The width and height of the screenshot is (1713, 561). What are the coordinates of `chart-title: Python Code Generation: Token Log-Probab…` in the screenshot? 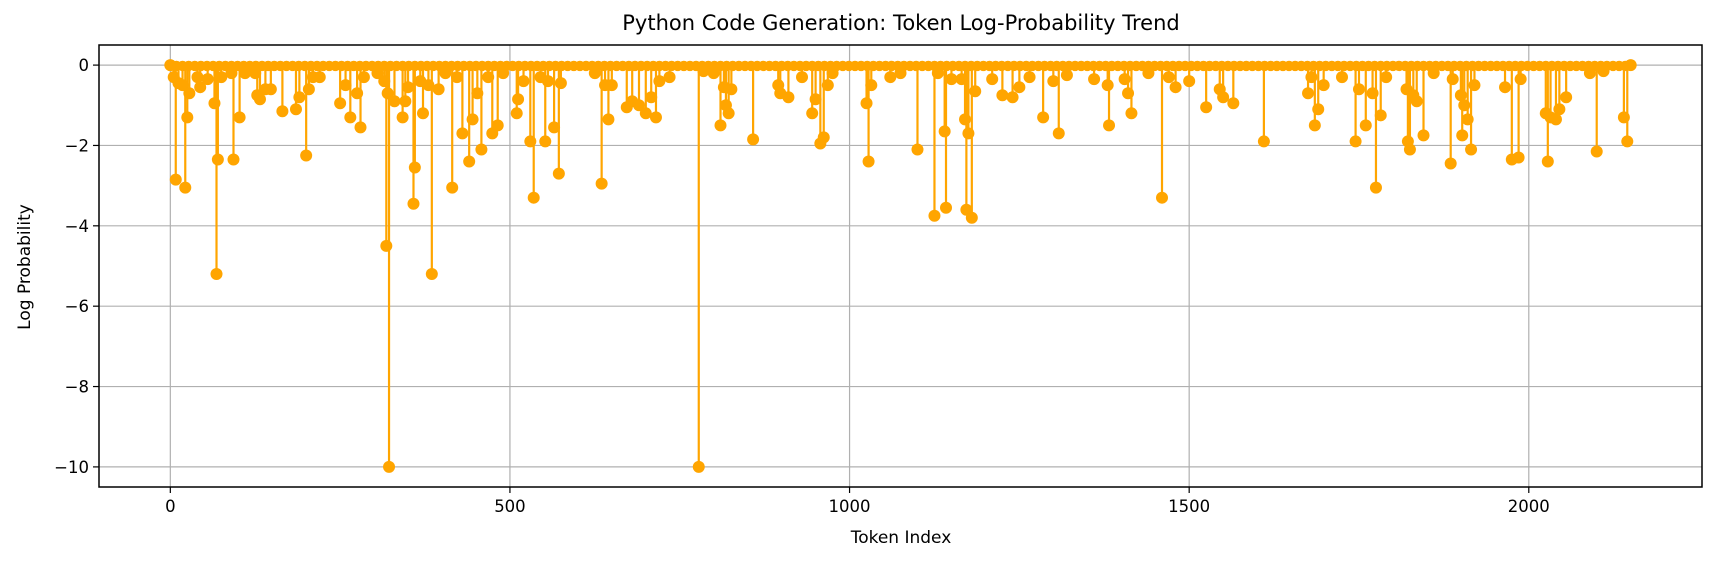 It's located at (900, 23).